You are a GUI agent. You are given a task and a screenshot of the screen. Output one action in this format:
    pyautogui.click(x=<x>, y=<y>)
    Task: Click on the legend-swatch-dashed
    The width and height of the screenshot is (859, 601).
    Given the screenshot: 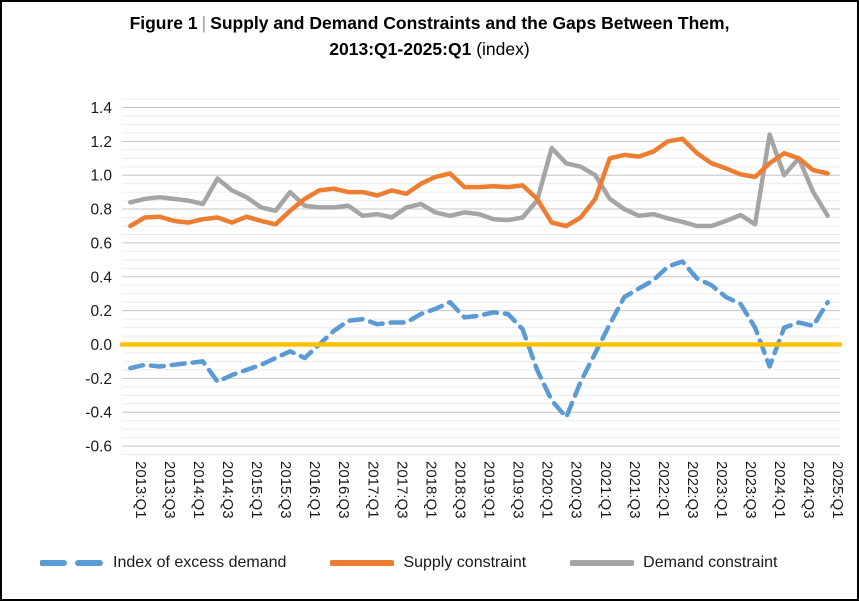 What is the action you would take?
    pyautogui.click(x=72, y=563)
    